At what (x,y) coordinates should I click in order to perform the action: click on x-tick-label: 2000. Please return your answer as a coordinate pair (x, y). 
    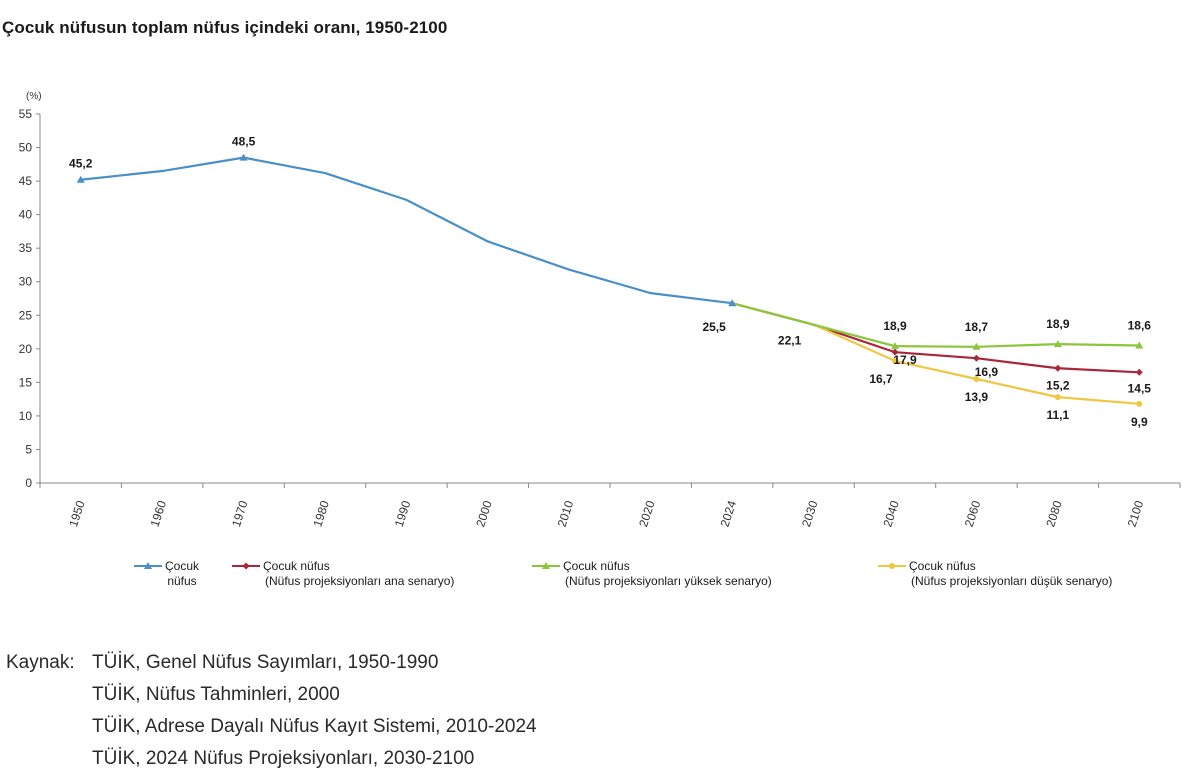
    Looking at the image, I should click on (484, 514).